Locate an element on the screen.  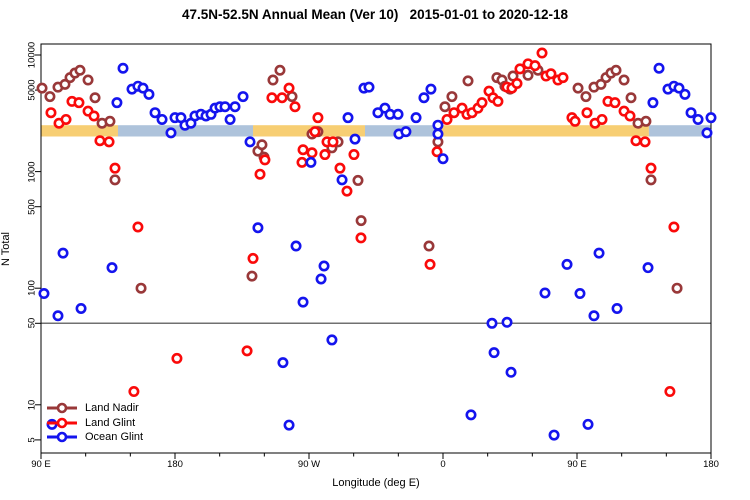
legend-label: Land Glint is located at coordinates (110, 422).